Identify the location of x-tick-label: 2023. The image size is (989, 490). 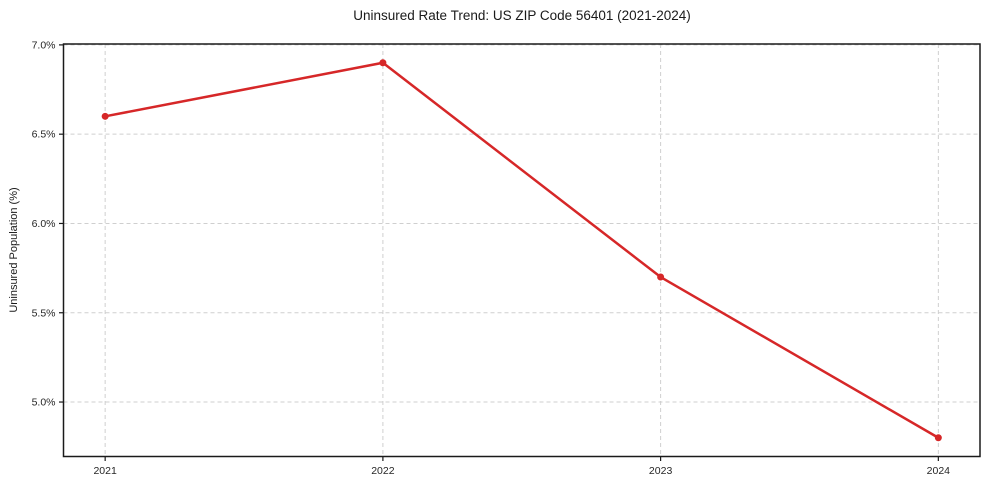
(661, 471).